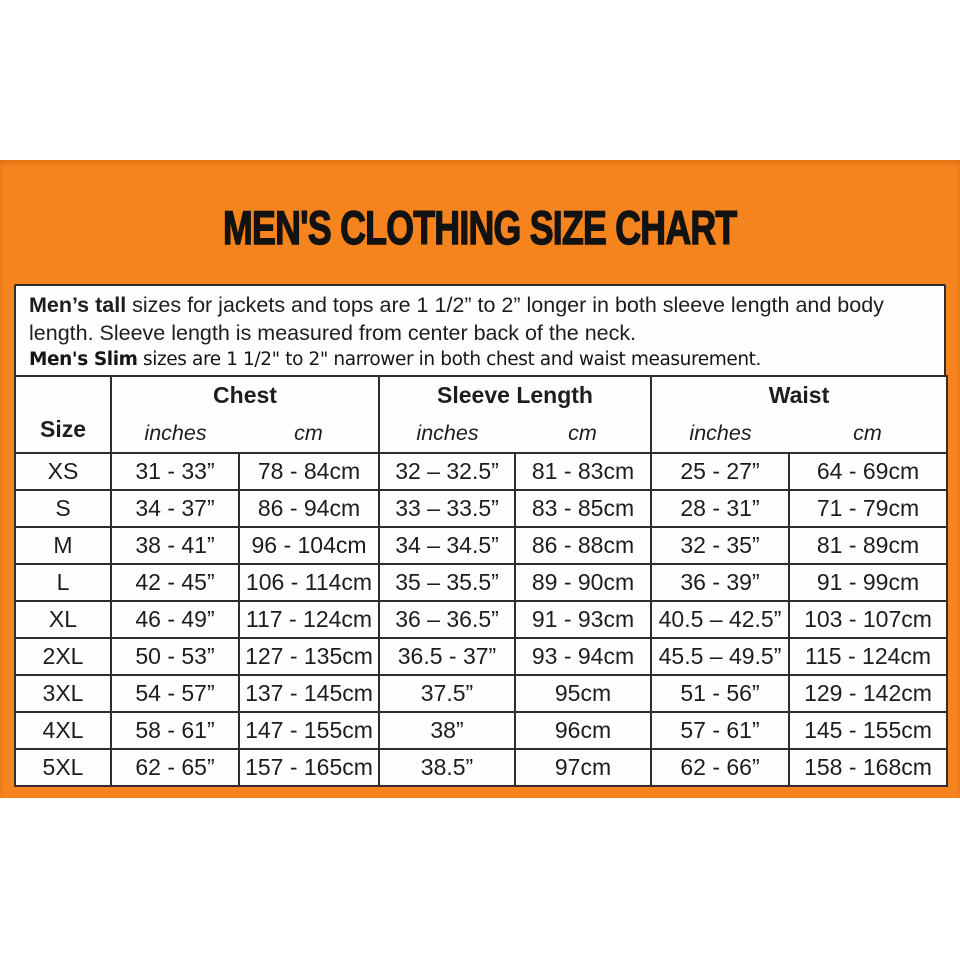  Describe the element at coordinates (175, 730) in the screenshot. I see `cell-chest-inches: 58 - 61”` at that location.